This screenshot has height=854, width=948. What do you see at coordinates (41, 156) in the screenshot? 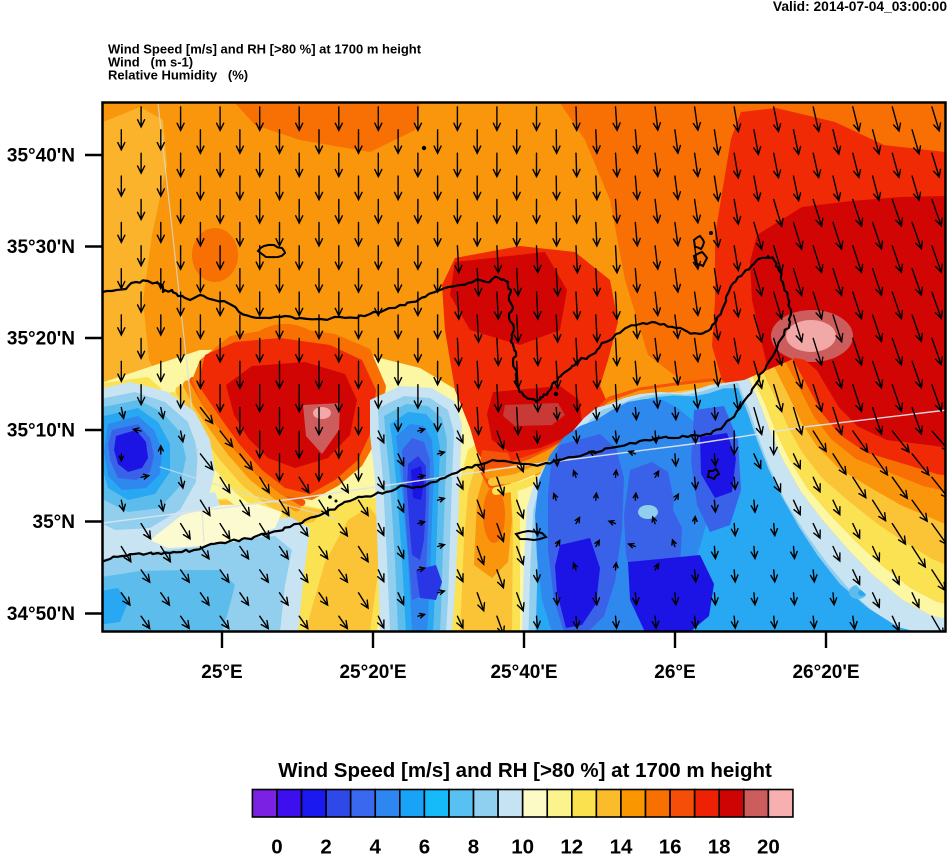
I see `svg-text: 35°40'N` at bounding box center [41, 156].